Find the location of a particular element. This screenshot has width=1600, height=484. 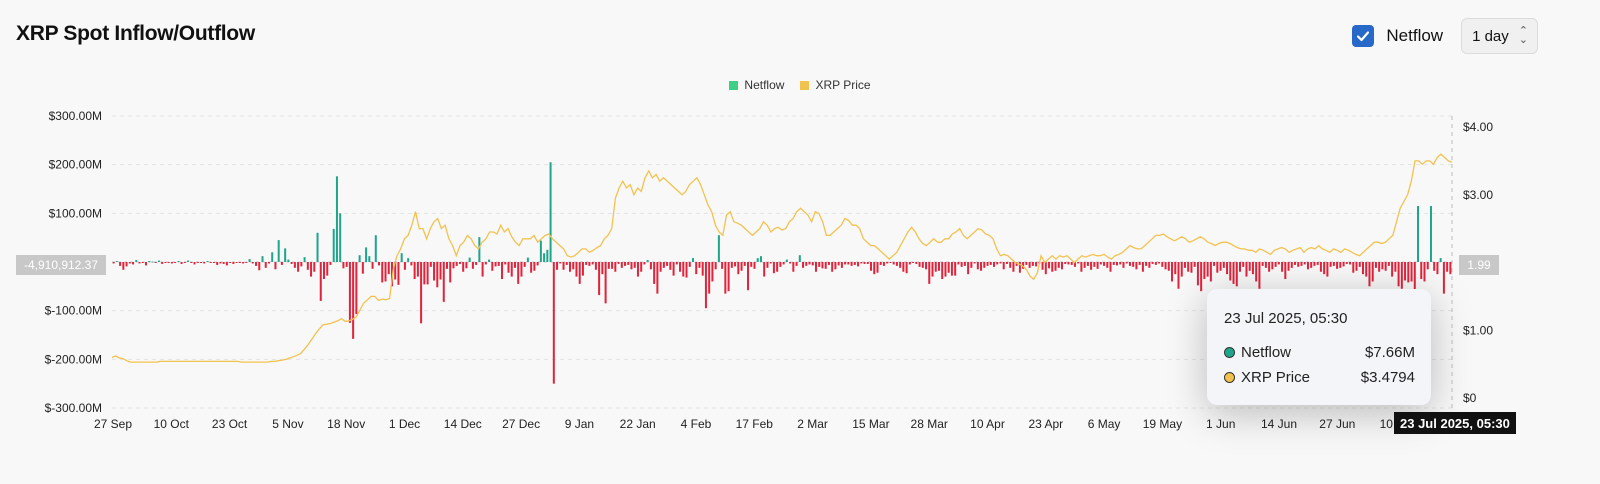

tooltip-price-value: $3.4794 is located at coordinates (1387, 377).